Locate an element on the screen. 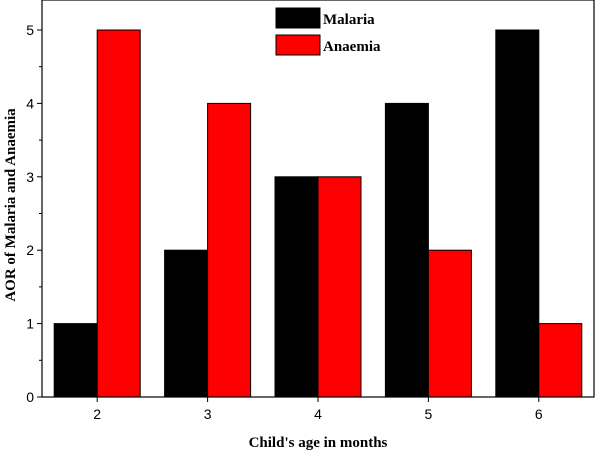 The width and height of the screenshot is (597, 455). y-tick-label-1: 1 is located at coordinates (30, 324).